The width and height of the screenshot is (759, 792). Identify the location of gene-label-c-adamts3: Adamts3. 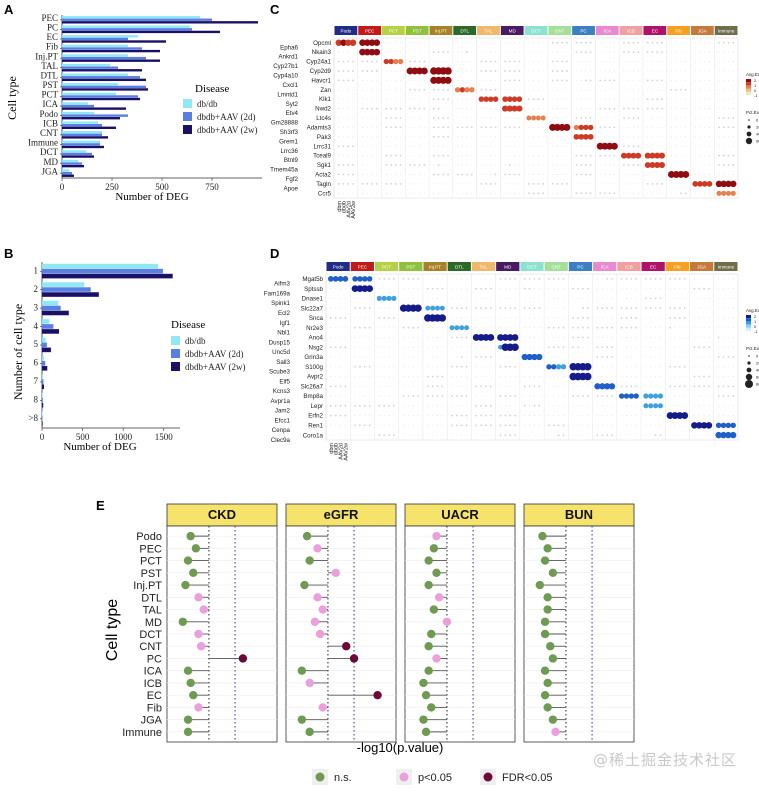
(319, 127).